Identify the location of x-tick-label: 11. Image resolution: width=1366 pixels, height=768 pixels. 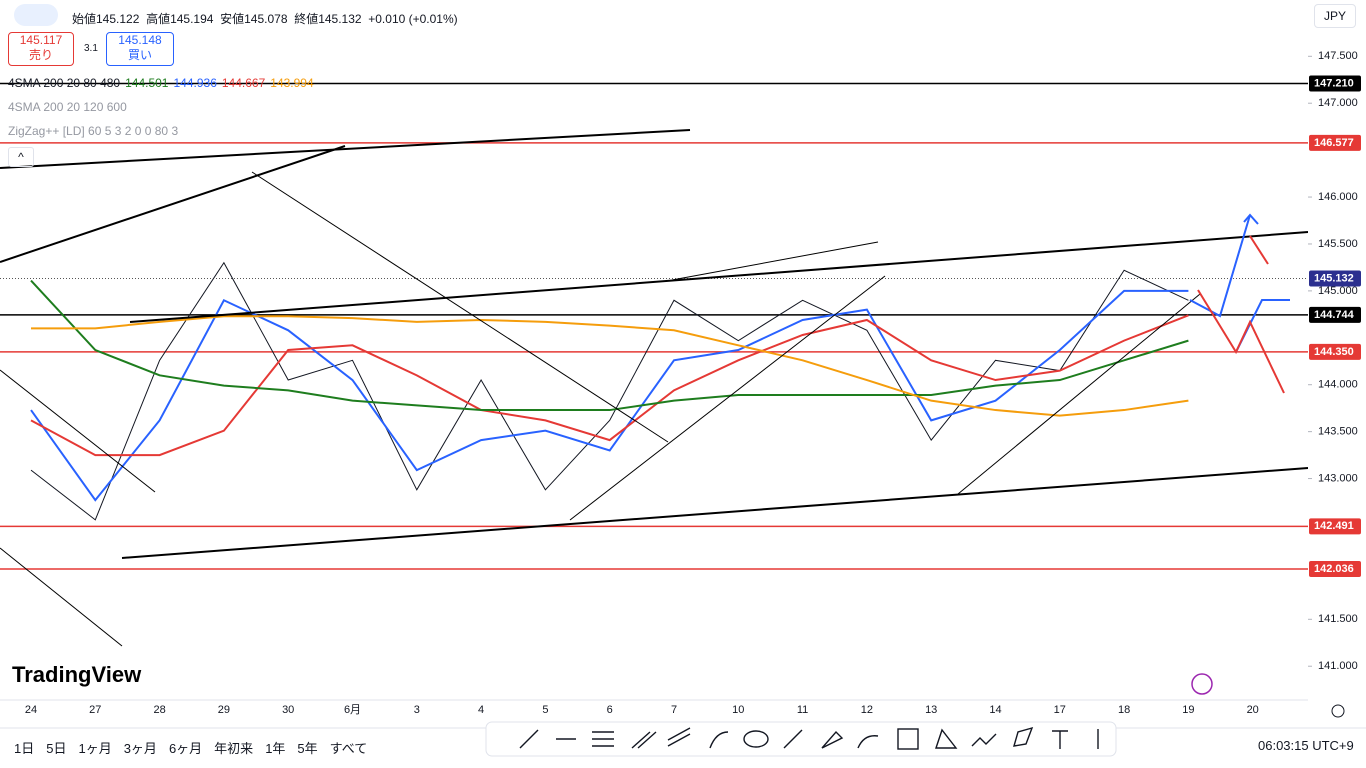
(802, 710).